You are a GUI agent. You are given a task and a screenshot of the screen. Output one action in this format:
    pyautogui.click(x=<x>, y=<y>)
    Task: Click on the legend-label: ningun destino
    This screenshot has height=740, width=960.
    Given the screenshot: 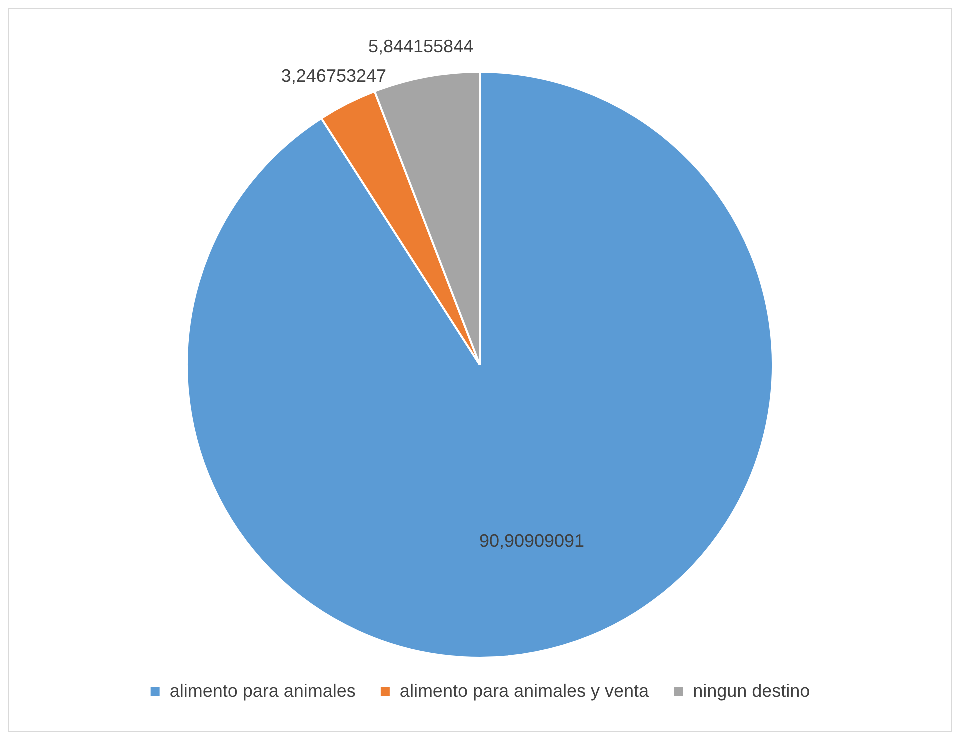 What is the action you would take?
    pyautogui.click(x=751, y=690)
    